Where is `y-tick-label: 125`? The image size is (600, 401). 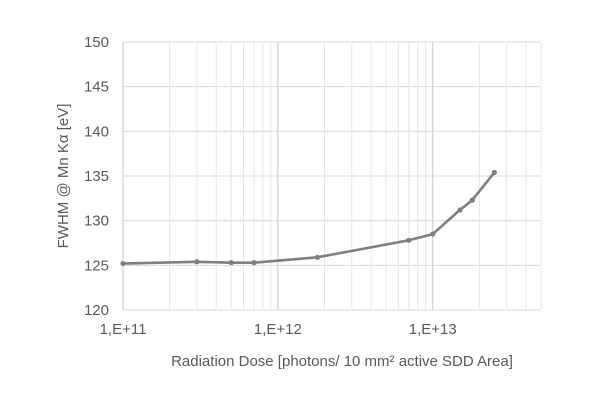 y-tick-label: 125 is located at coordinates (96, 265).